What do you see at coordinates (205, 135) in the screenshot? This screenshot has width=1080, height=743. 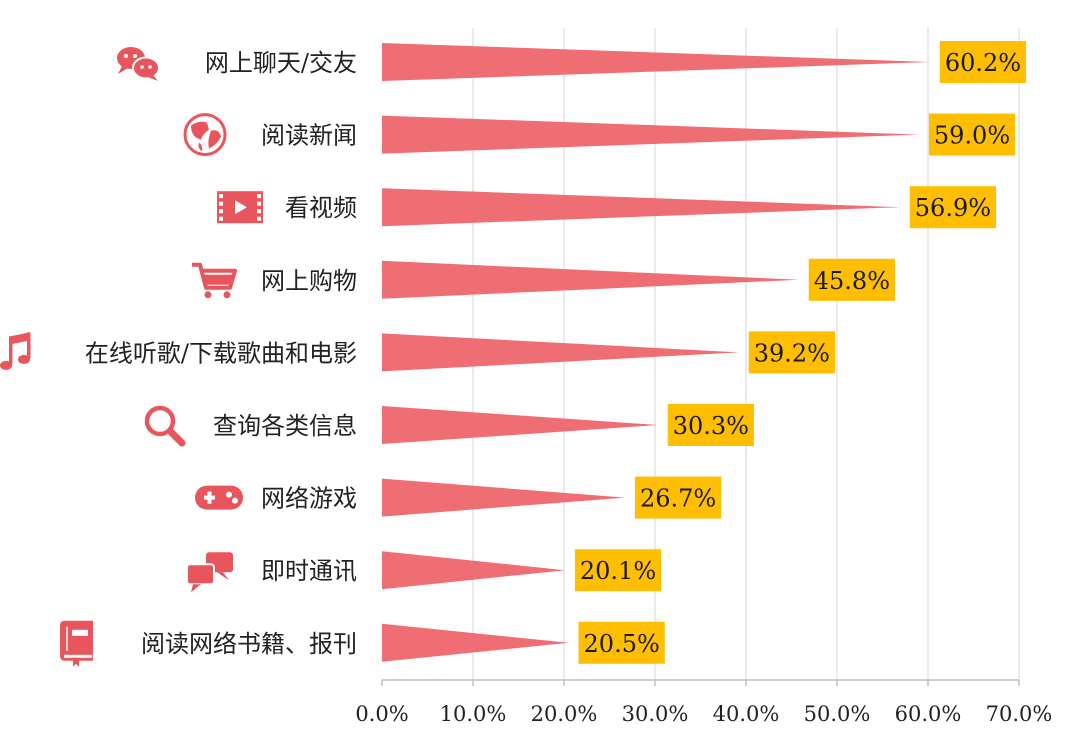 I see `globe-icon` at bounding box center [205, 135].